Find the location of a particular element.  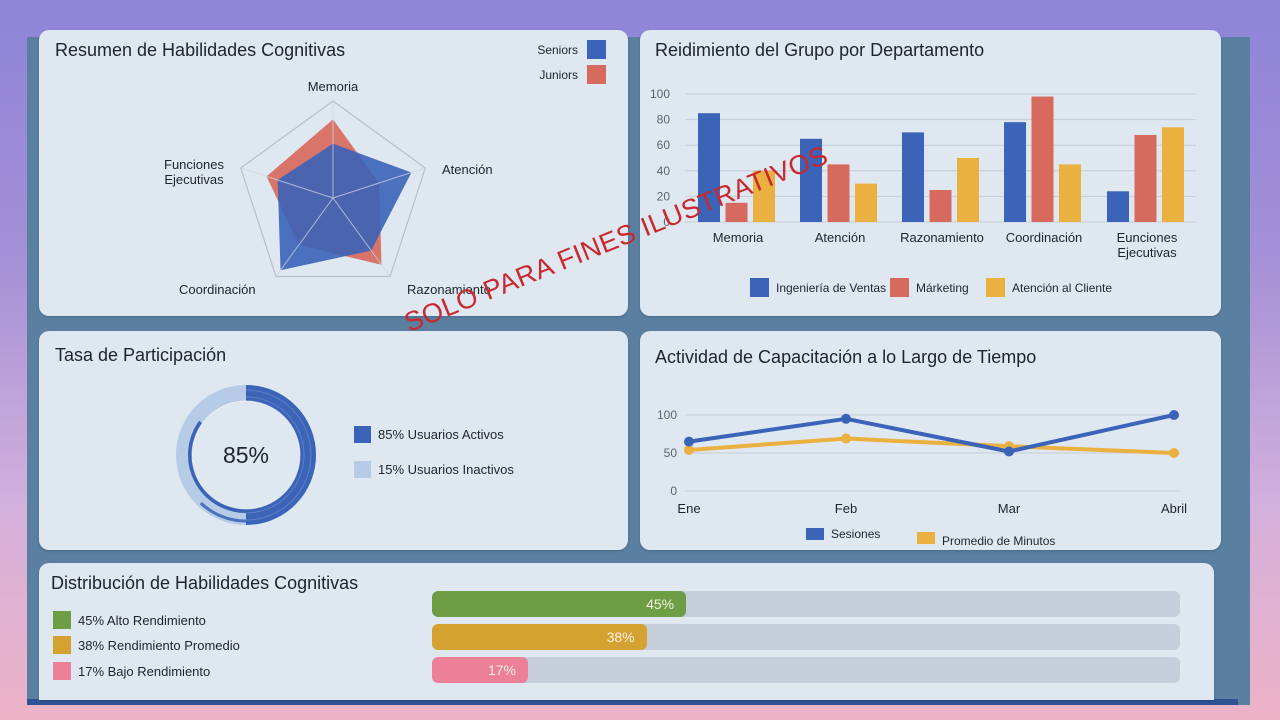

progress-fill-gold: 38% is located at coordinates (539, 637).